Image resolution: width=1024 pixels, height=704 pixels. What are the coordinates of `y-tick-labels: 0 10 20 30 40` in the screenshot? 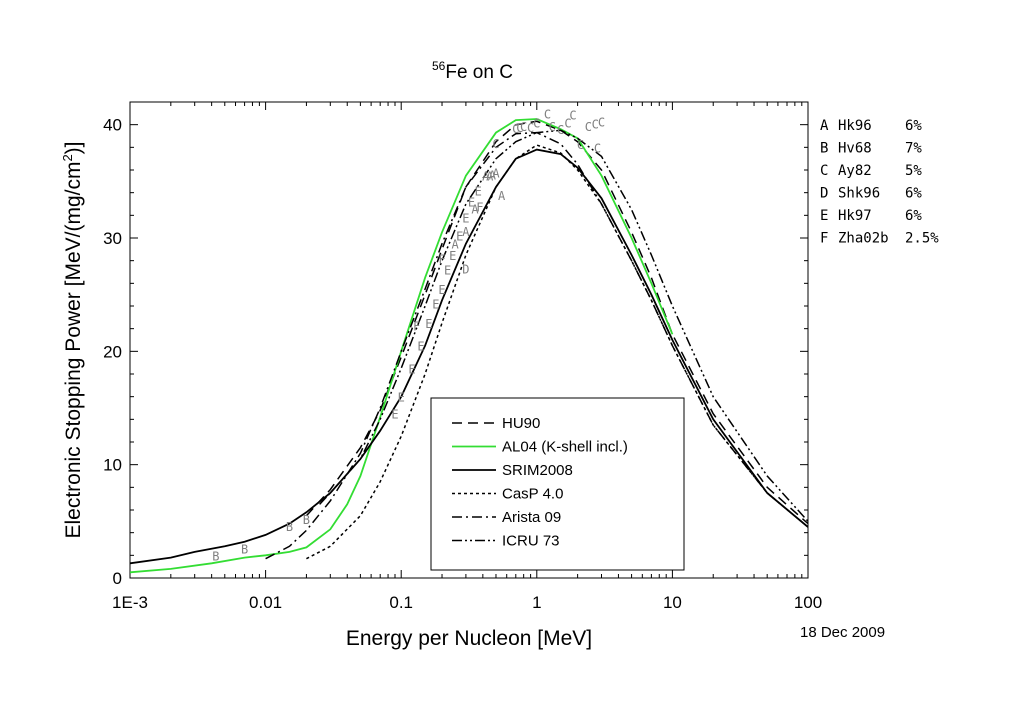 It's located at (112, 352).